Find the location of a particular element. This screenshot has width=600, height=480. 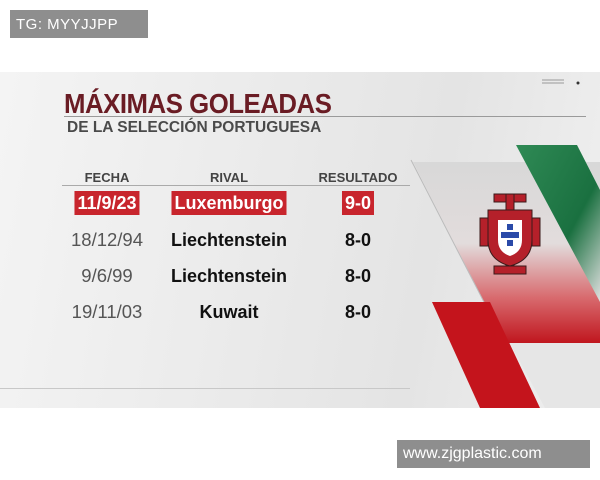

bottom-rule is located at coordinates (205, 388).